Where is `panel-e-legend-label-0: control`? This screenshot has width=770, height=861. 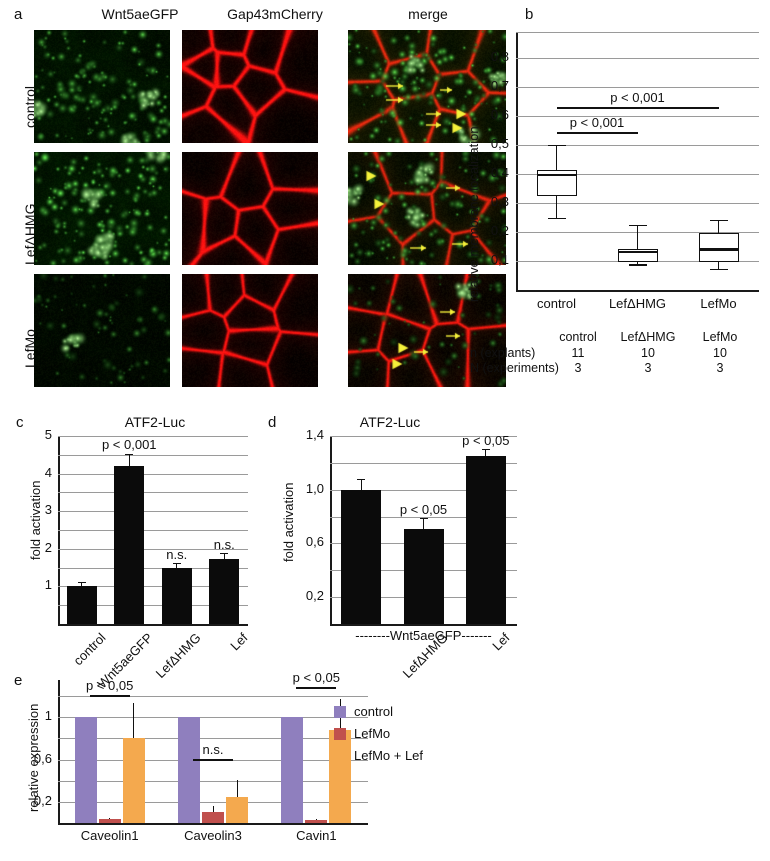
panel-e-legend-label-0: control is located at coordinates (374, 711).